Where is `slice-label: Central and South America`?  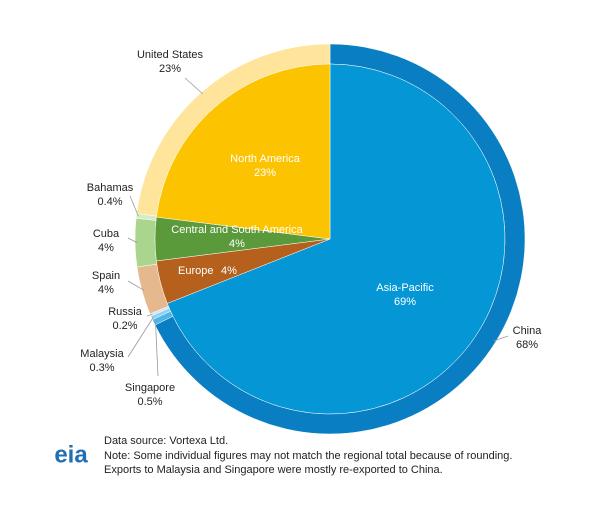 slice-label: Central and South America is located at coordinates (237, 230).